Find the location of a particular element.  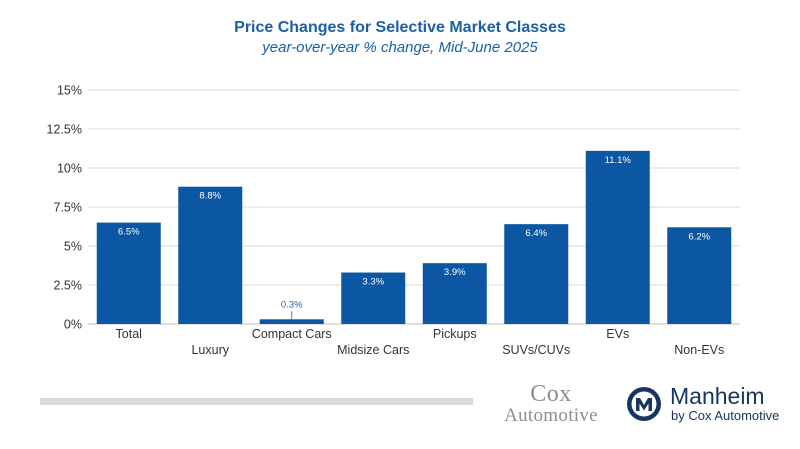

footer-divider is located at coordinates (256, 401).